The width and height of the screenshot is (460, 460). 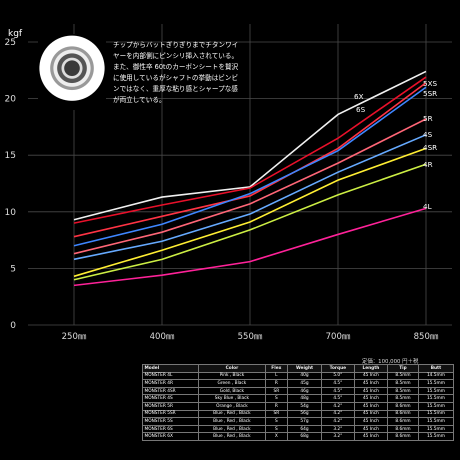 What do you see at coordinates (72, 72) in the screenshot?
I see `shaft-cross-section-image` at bounding box center [72, 72].